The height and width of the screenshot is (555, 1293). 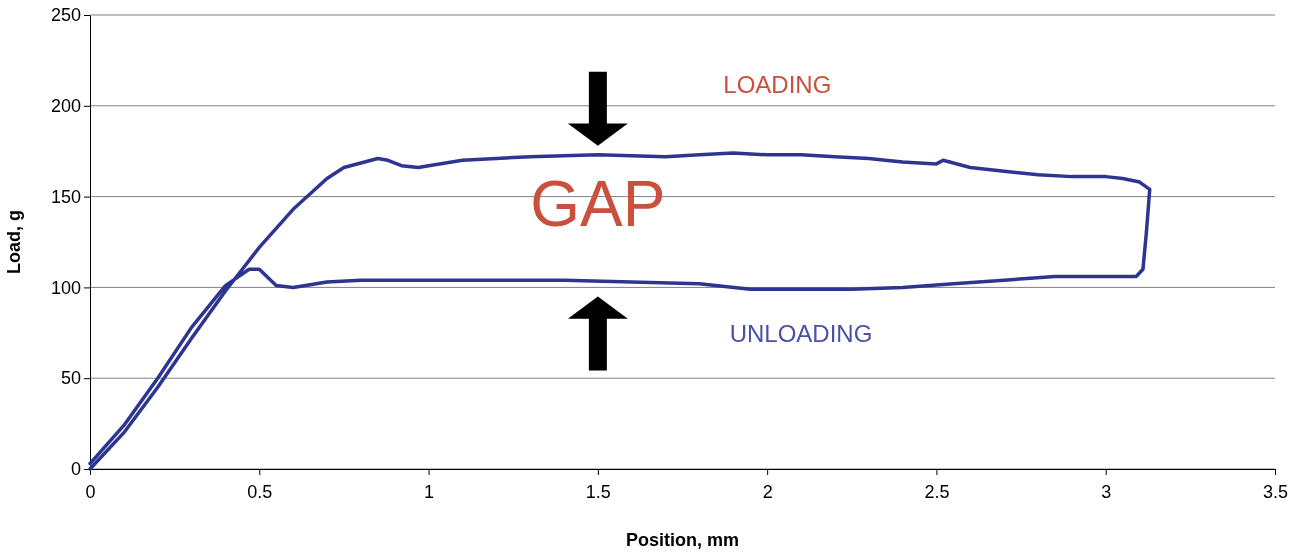 What do you see at coordinates (937, 491) in the screenshot?
I see `x-tick-label: 2.5` at bounding box center [937, 491].